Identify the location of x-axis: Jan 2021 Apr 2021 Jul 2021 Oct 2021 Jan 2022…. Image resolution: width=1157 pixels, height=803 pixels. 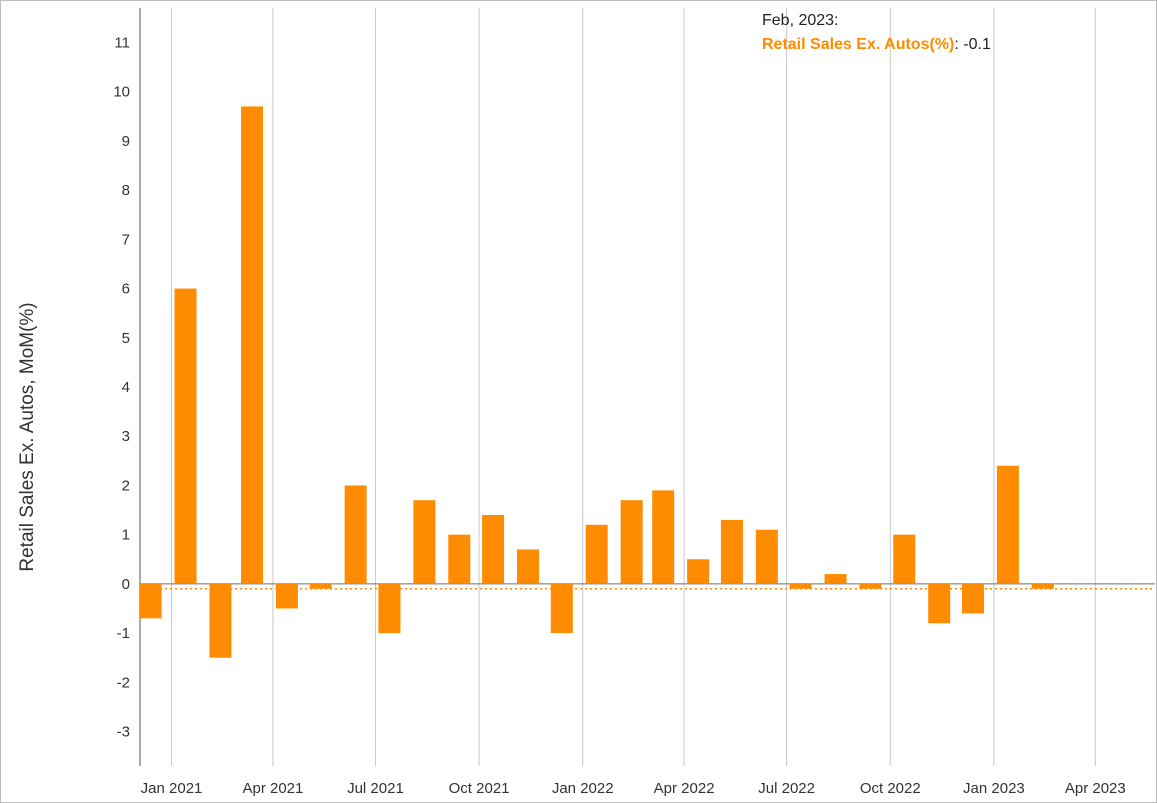
(633, 788).